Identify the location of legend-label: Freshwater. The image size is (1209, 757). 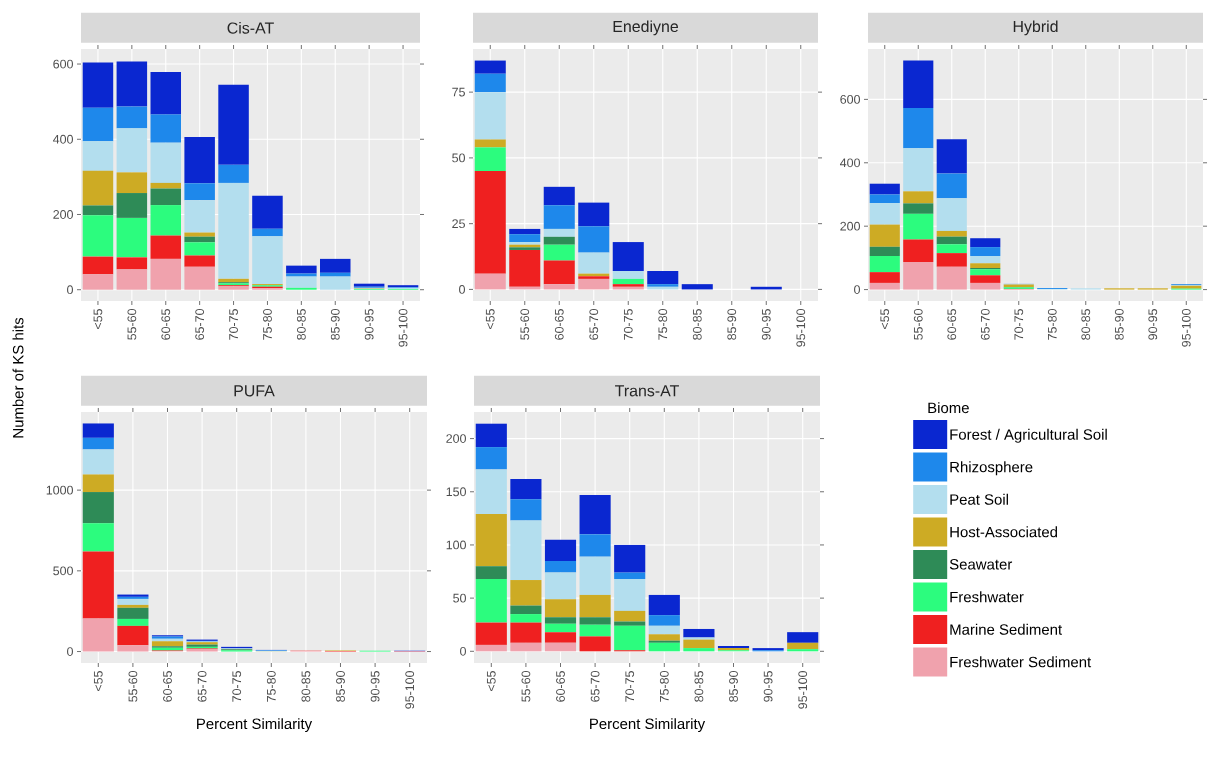
(987, 597).